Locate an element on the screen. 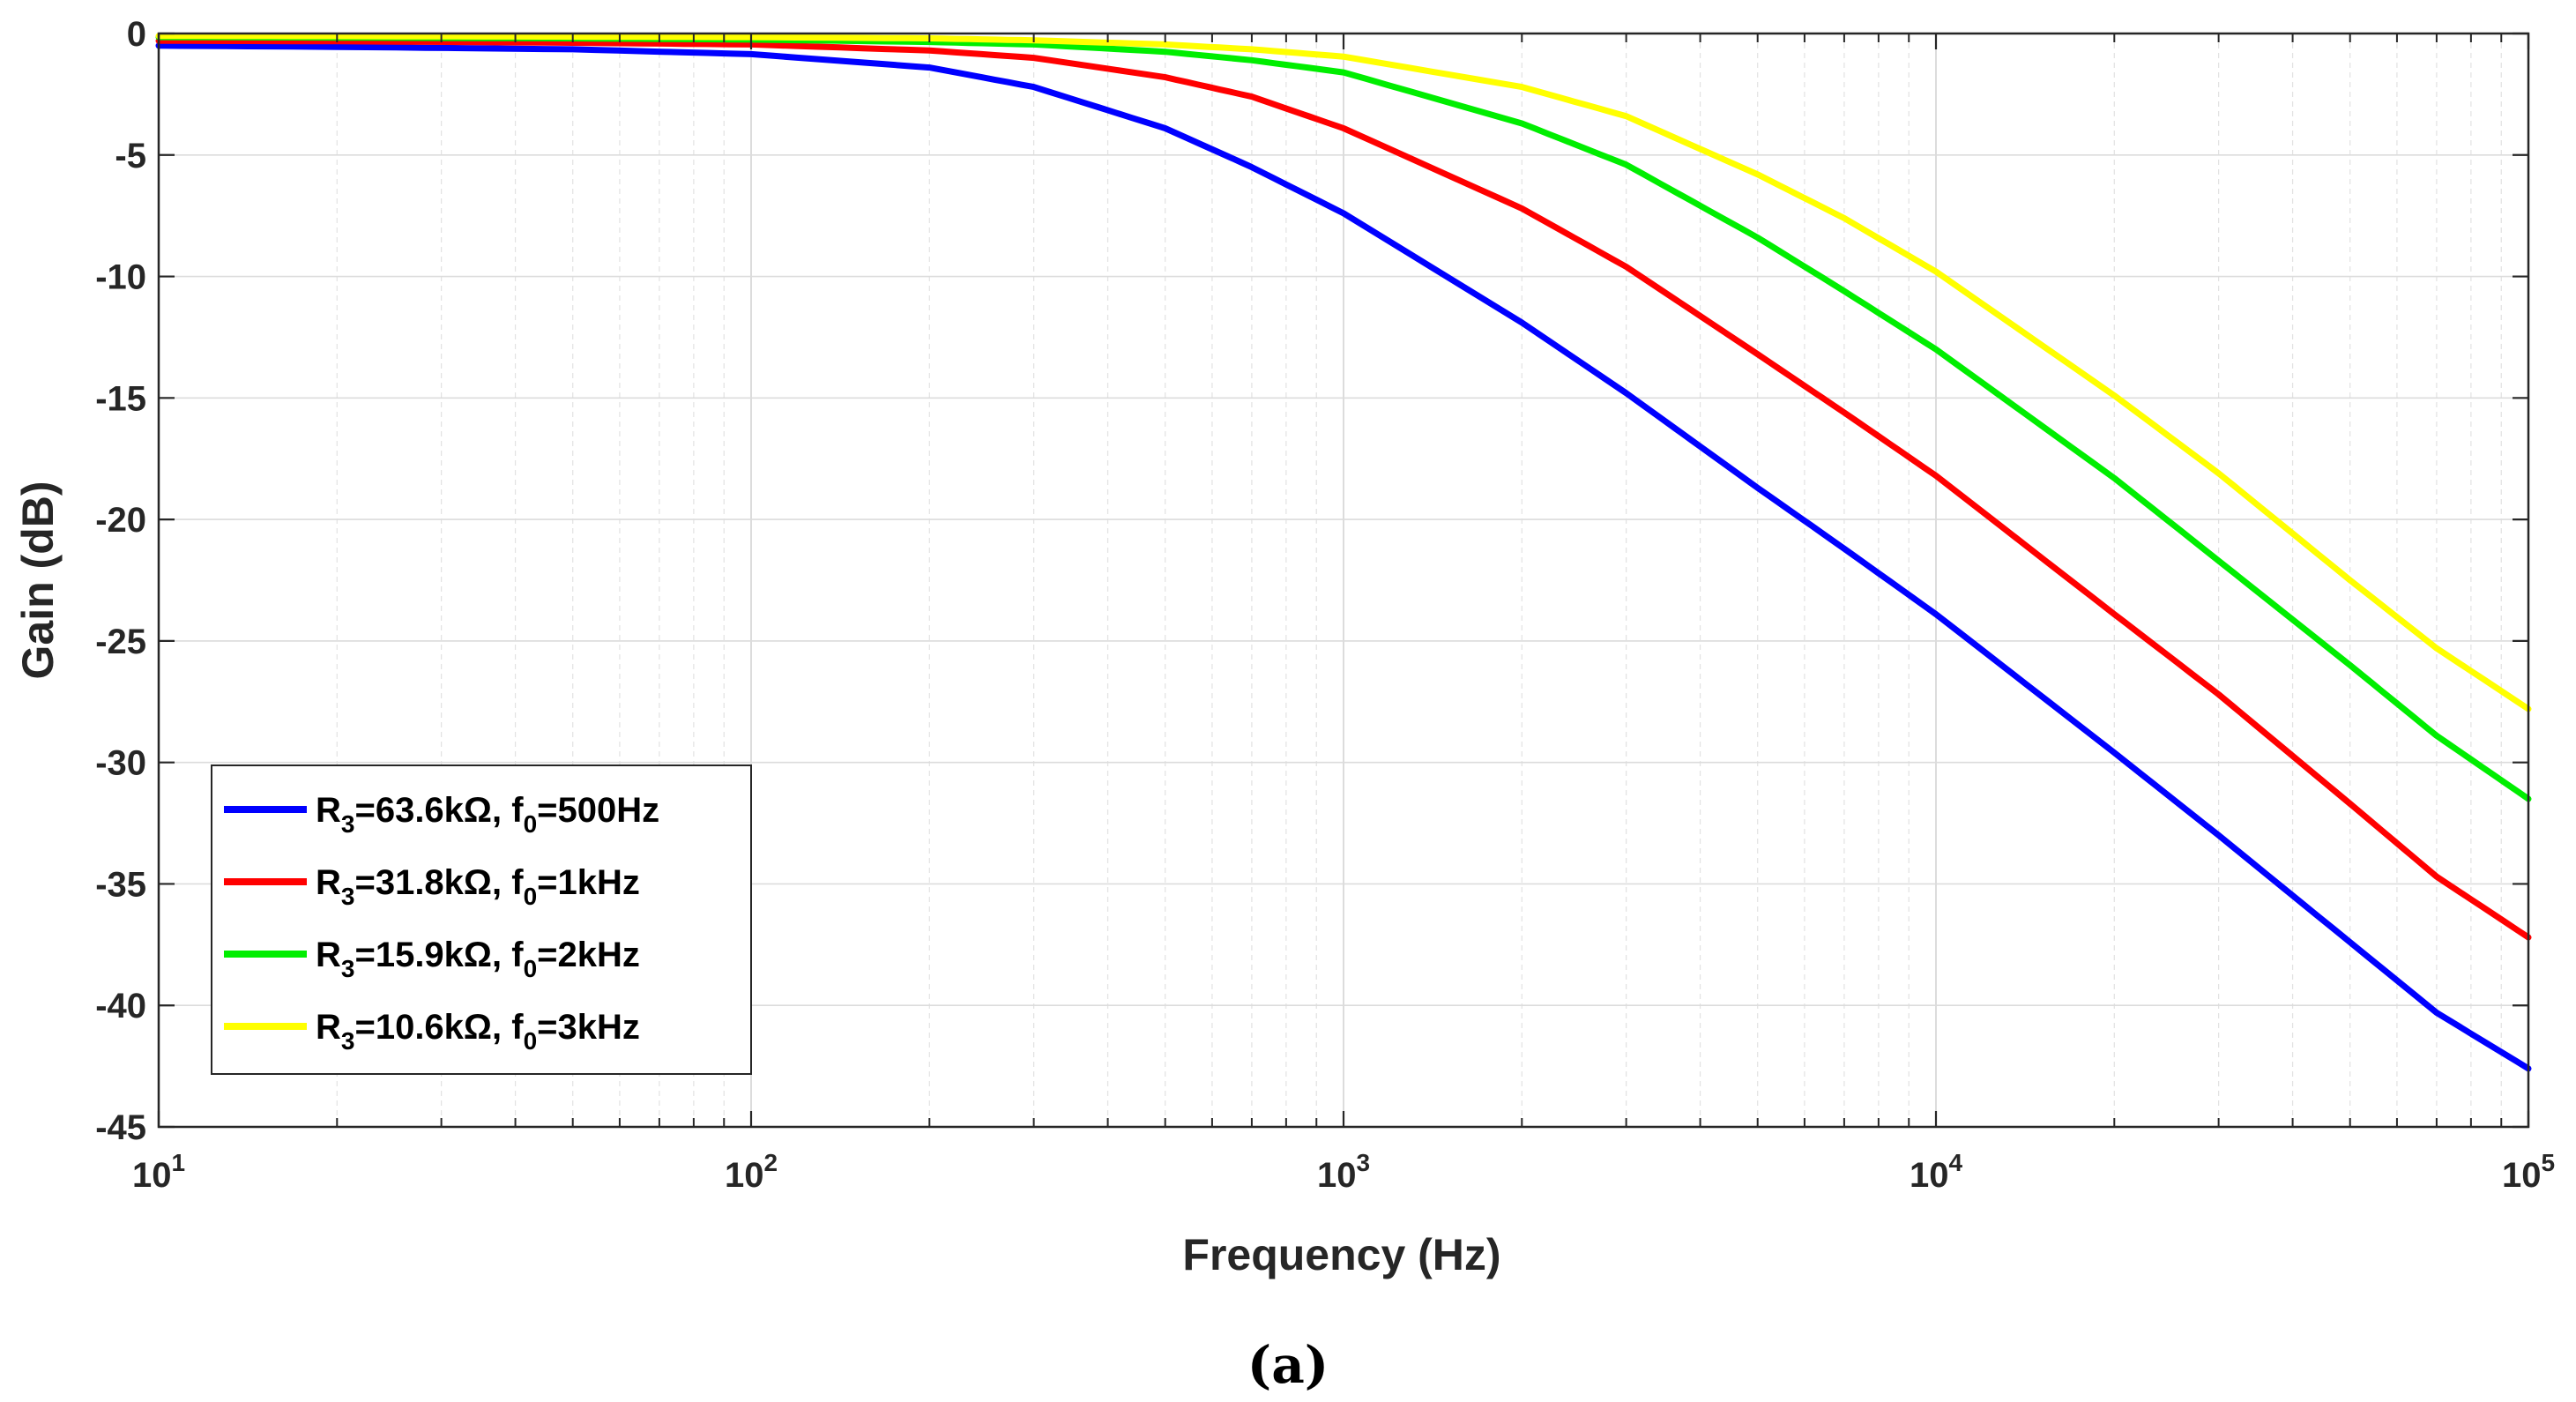 Image resolution: width=2576 pixels, height=1402 pixels. legend-label-4: R3=10.6kΩ, f0=3kHz is located at coordinates (478, 1032).